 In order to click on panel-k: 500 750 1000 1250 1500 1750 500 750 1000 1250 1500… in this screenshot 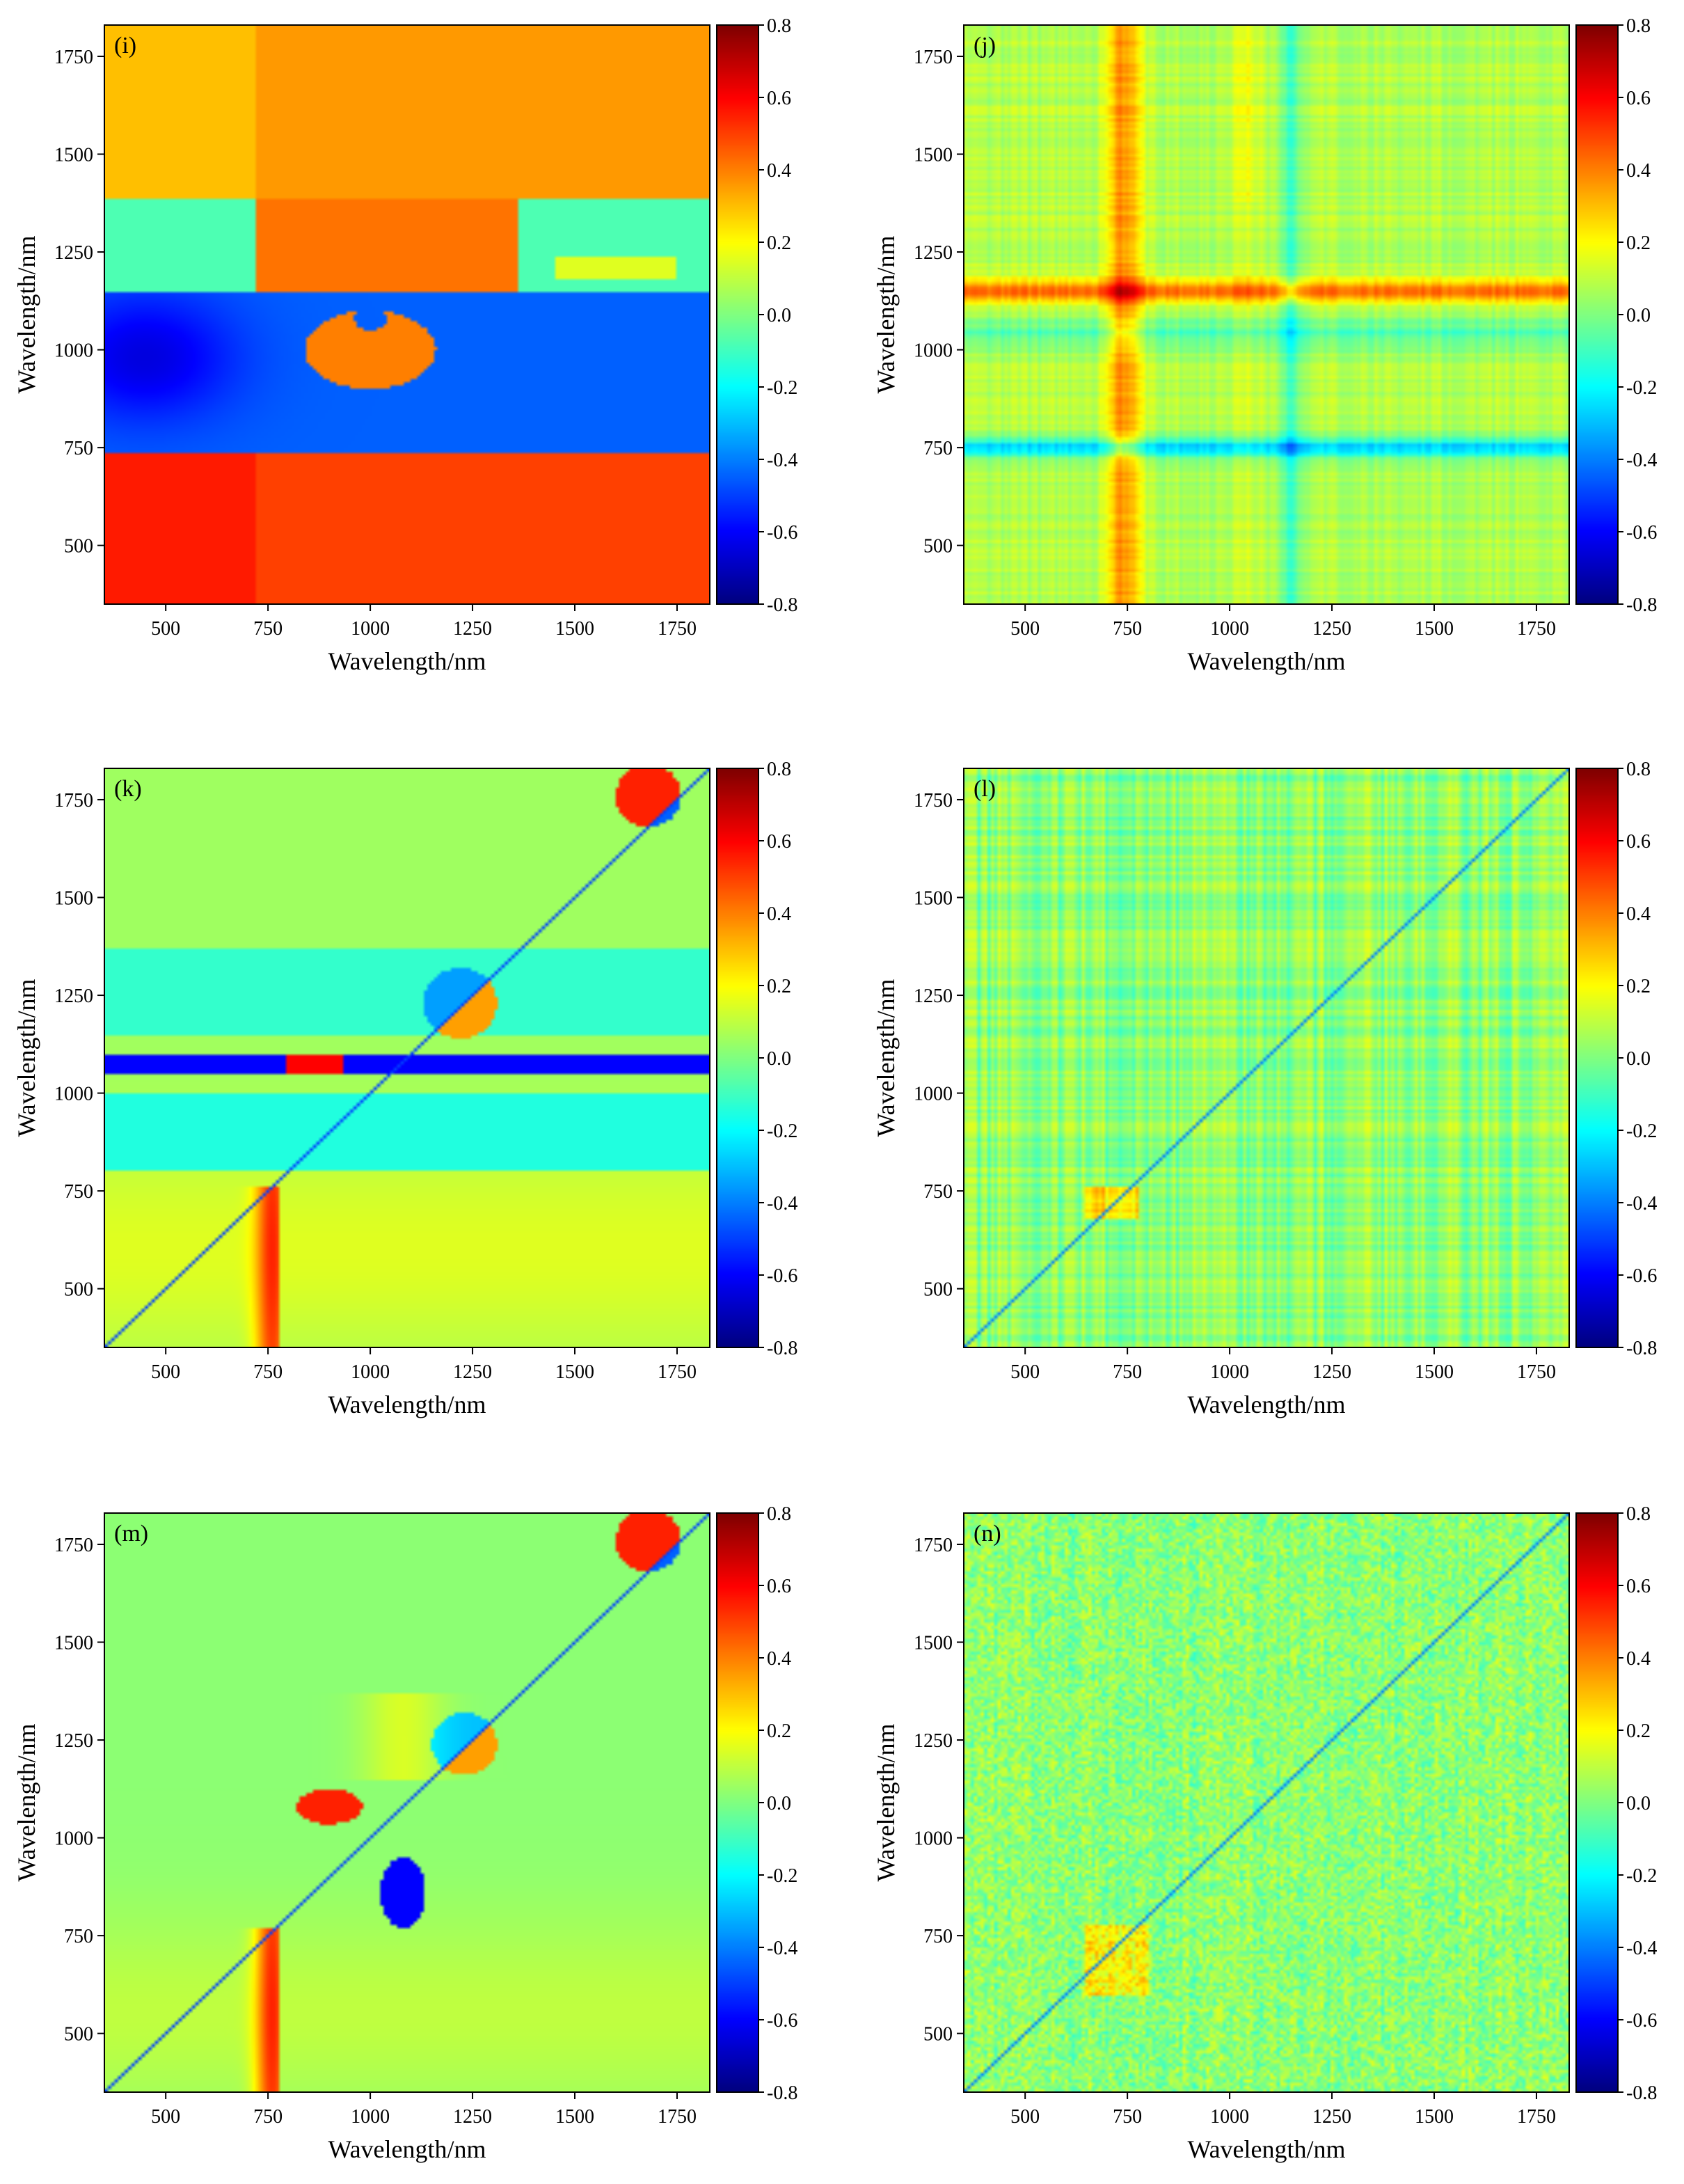, I will do `click(405, 1088)`.